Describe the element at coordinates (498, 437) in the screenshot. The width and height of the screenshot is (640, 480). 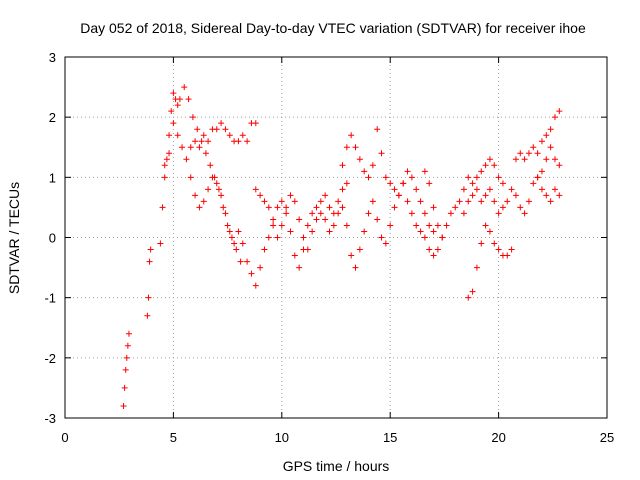
I see `x-tick-label: 20` at that location.